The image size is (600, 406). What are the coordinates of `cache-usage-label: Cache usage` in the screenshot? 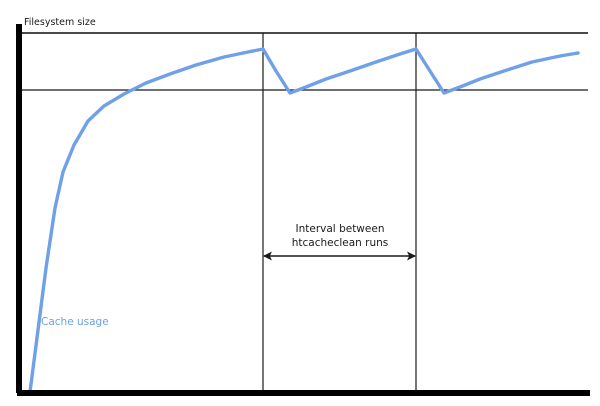 It's located at (75, 322).